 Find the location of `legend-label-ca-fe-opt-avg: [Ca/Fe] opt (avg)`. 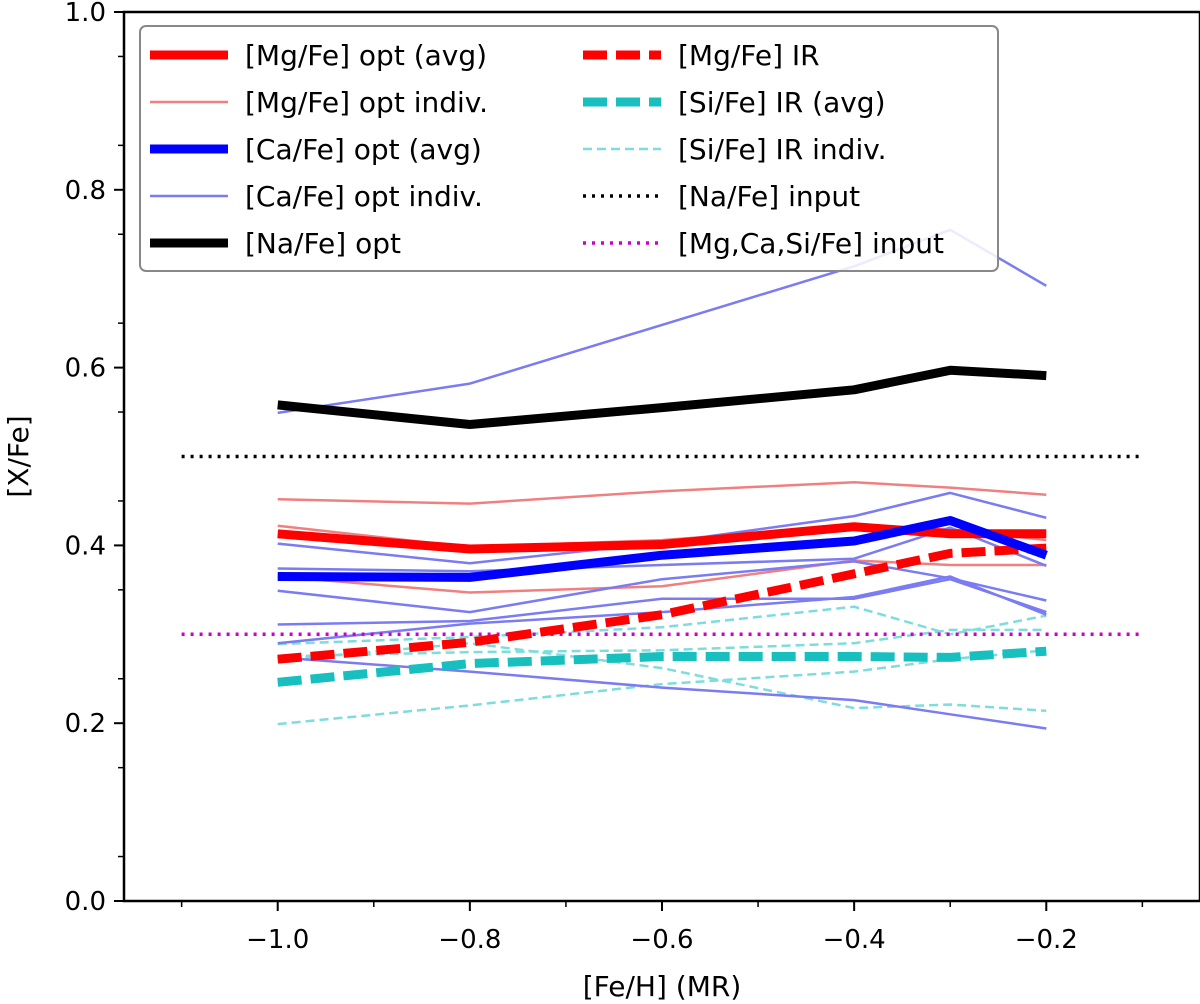

legend-label-ca-fe-opt-avg: [Ca/Fe] opt (avg) is located at coordinates (363, 149).